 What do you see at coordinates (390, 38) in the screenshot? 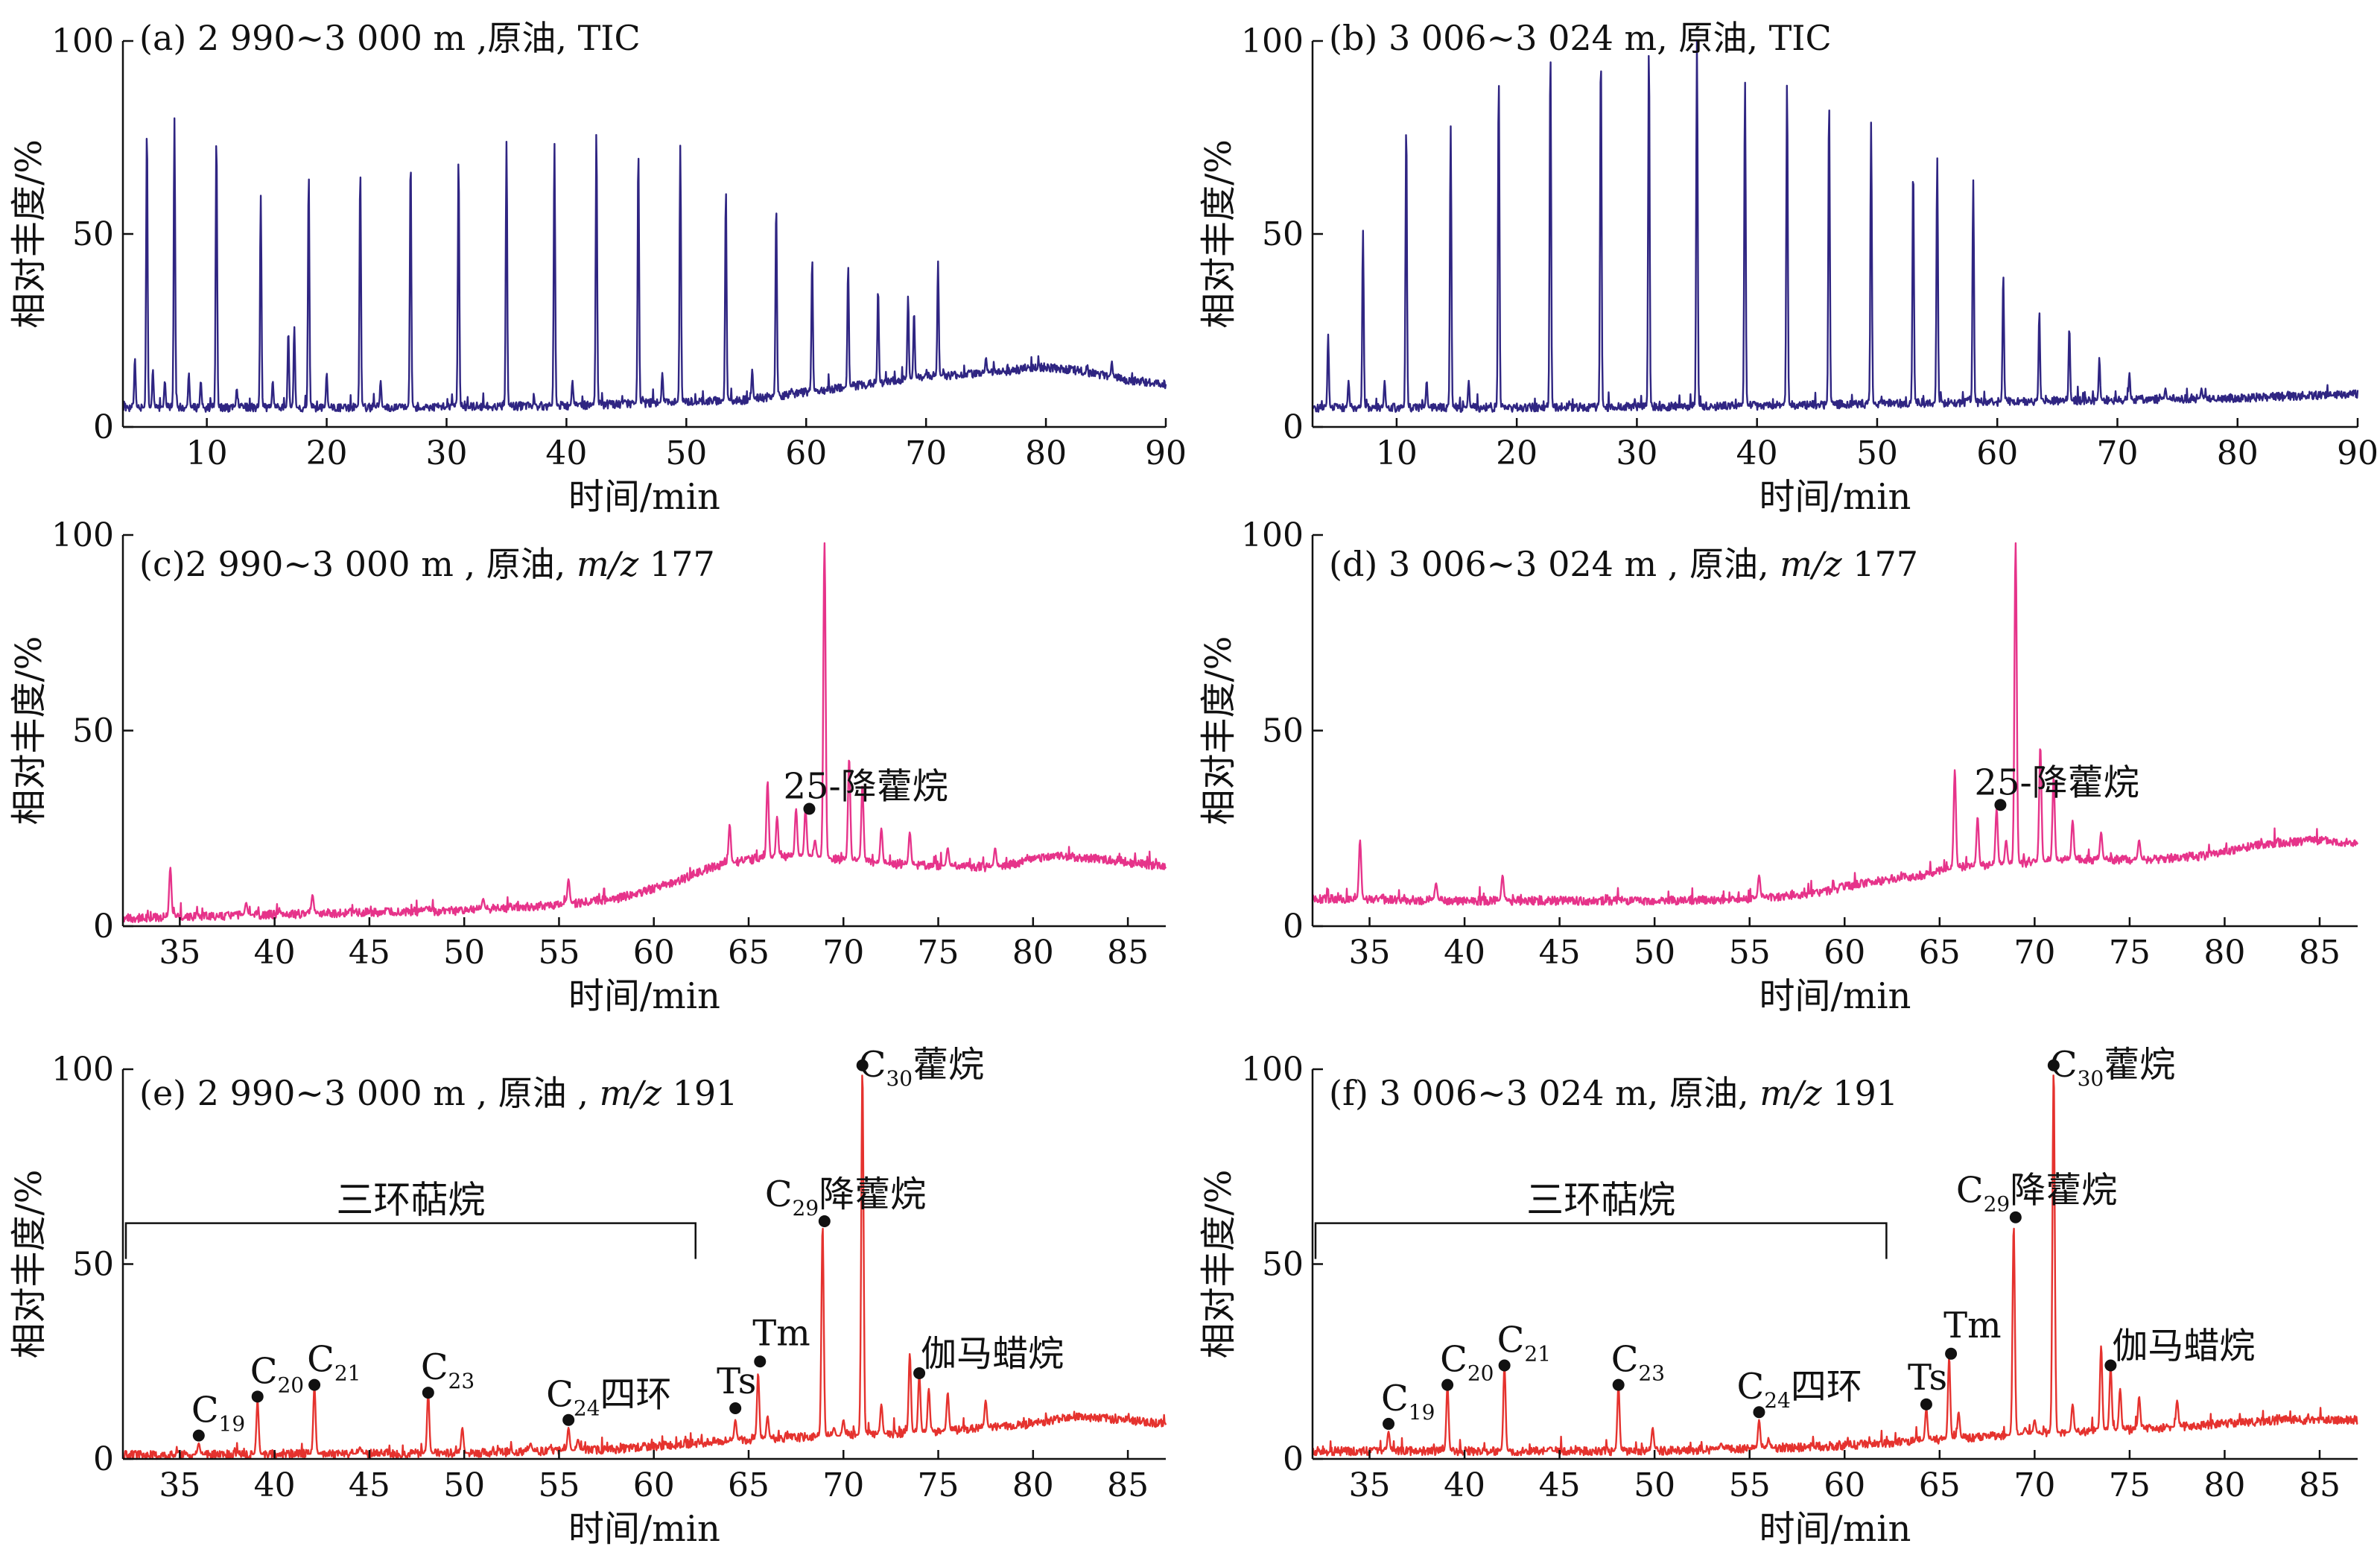
I see `panel-title: (a) 2 990~3 000 m ,原油, TIC` at bounding box center [390, 38].